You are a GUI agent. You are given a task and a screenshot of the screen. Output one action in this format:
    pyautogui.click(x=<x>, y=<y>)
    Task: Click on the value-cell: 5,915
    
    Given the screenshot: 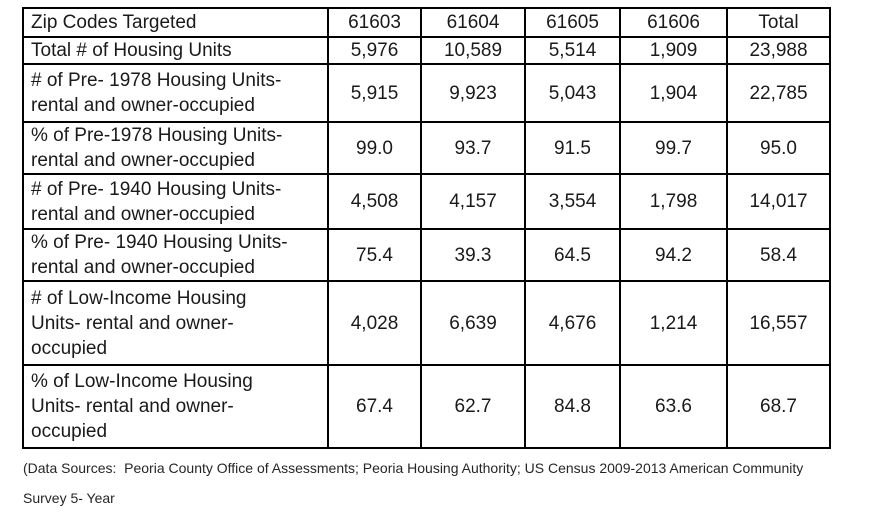 What is the action you would take?
    pyautogui.click(x=374, y=93)
    